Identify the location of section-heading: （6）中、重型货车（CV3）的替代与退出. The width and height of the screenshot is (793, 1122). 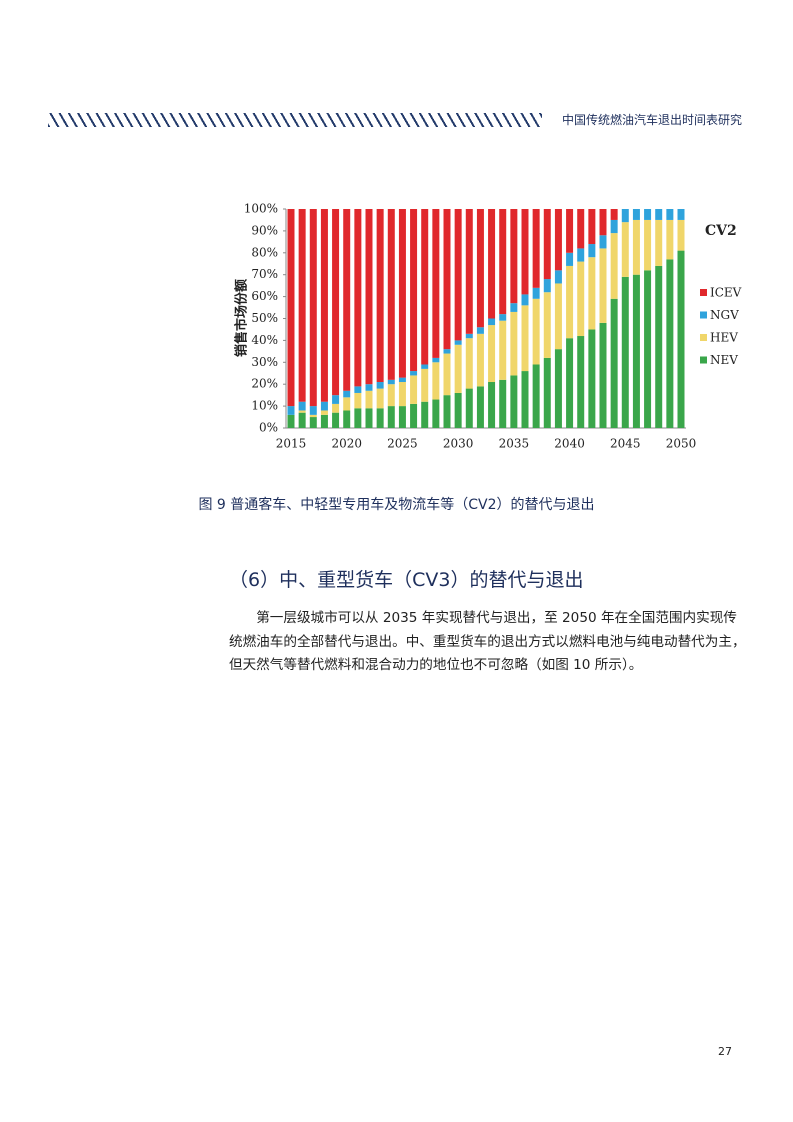
(406, 580).